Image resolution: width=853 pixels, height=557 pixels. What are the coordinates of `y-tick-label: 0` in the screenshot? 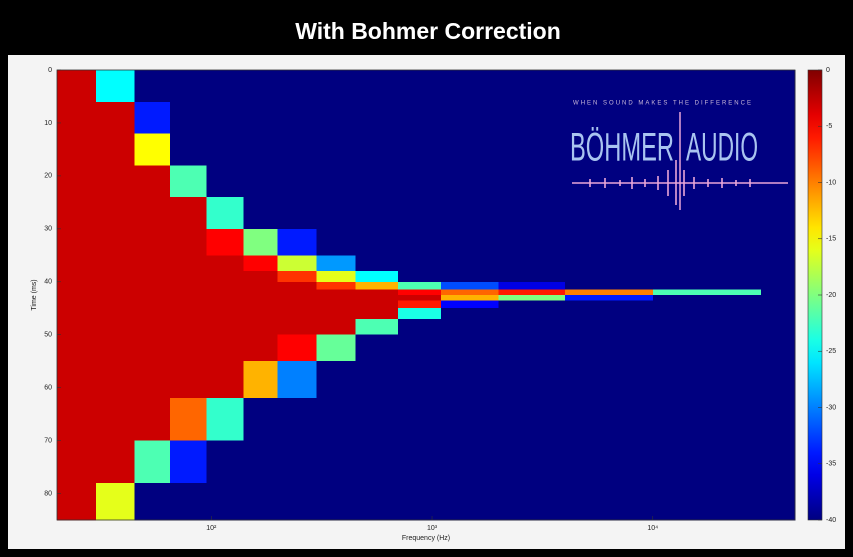 It's located at (50, 70).